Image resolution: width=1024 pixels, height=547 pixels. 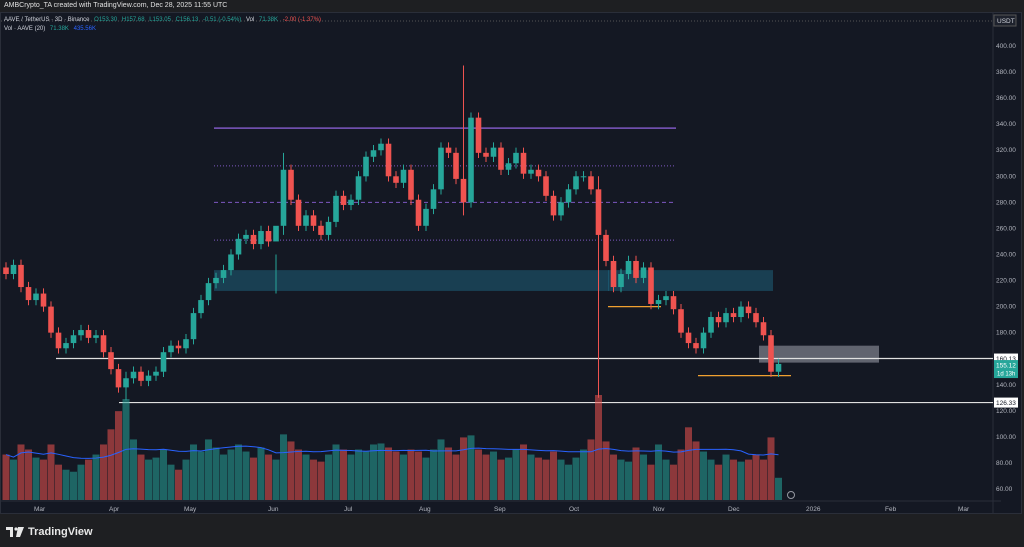 What do you see at coordinates (47, 20) in the screenshot?
I see `symbol-label: AAVE / TetherUS · 3D · Binance` at bounding box center [47, 20].